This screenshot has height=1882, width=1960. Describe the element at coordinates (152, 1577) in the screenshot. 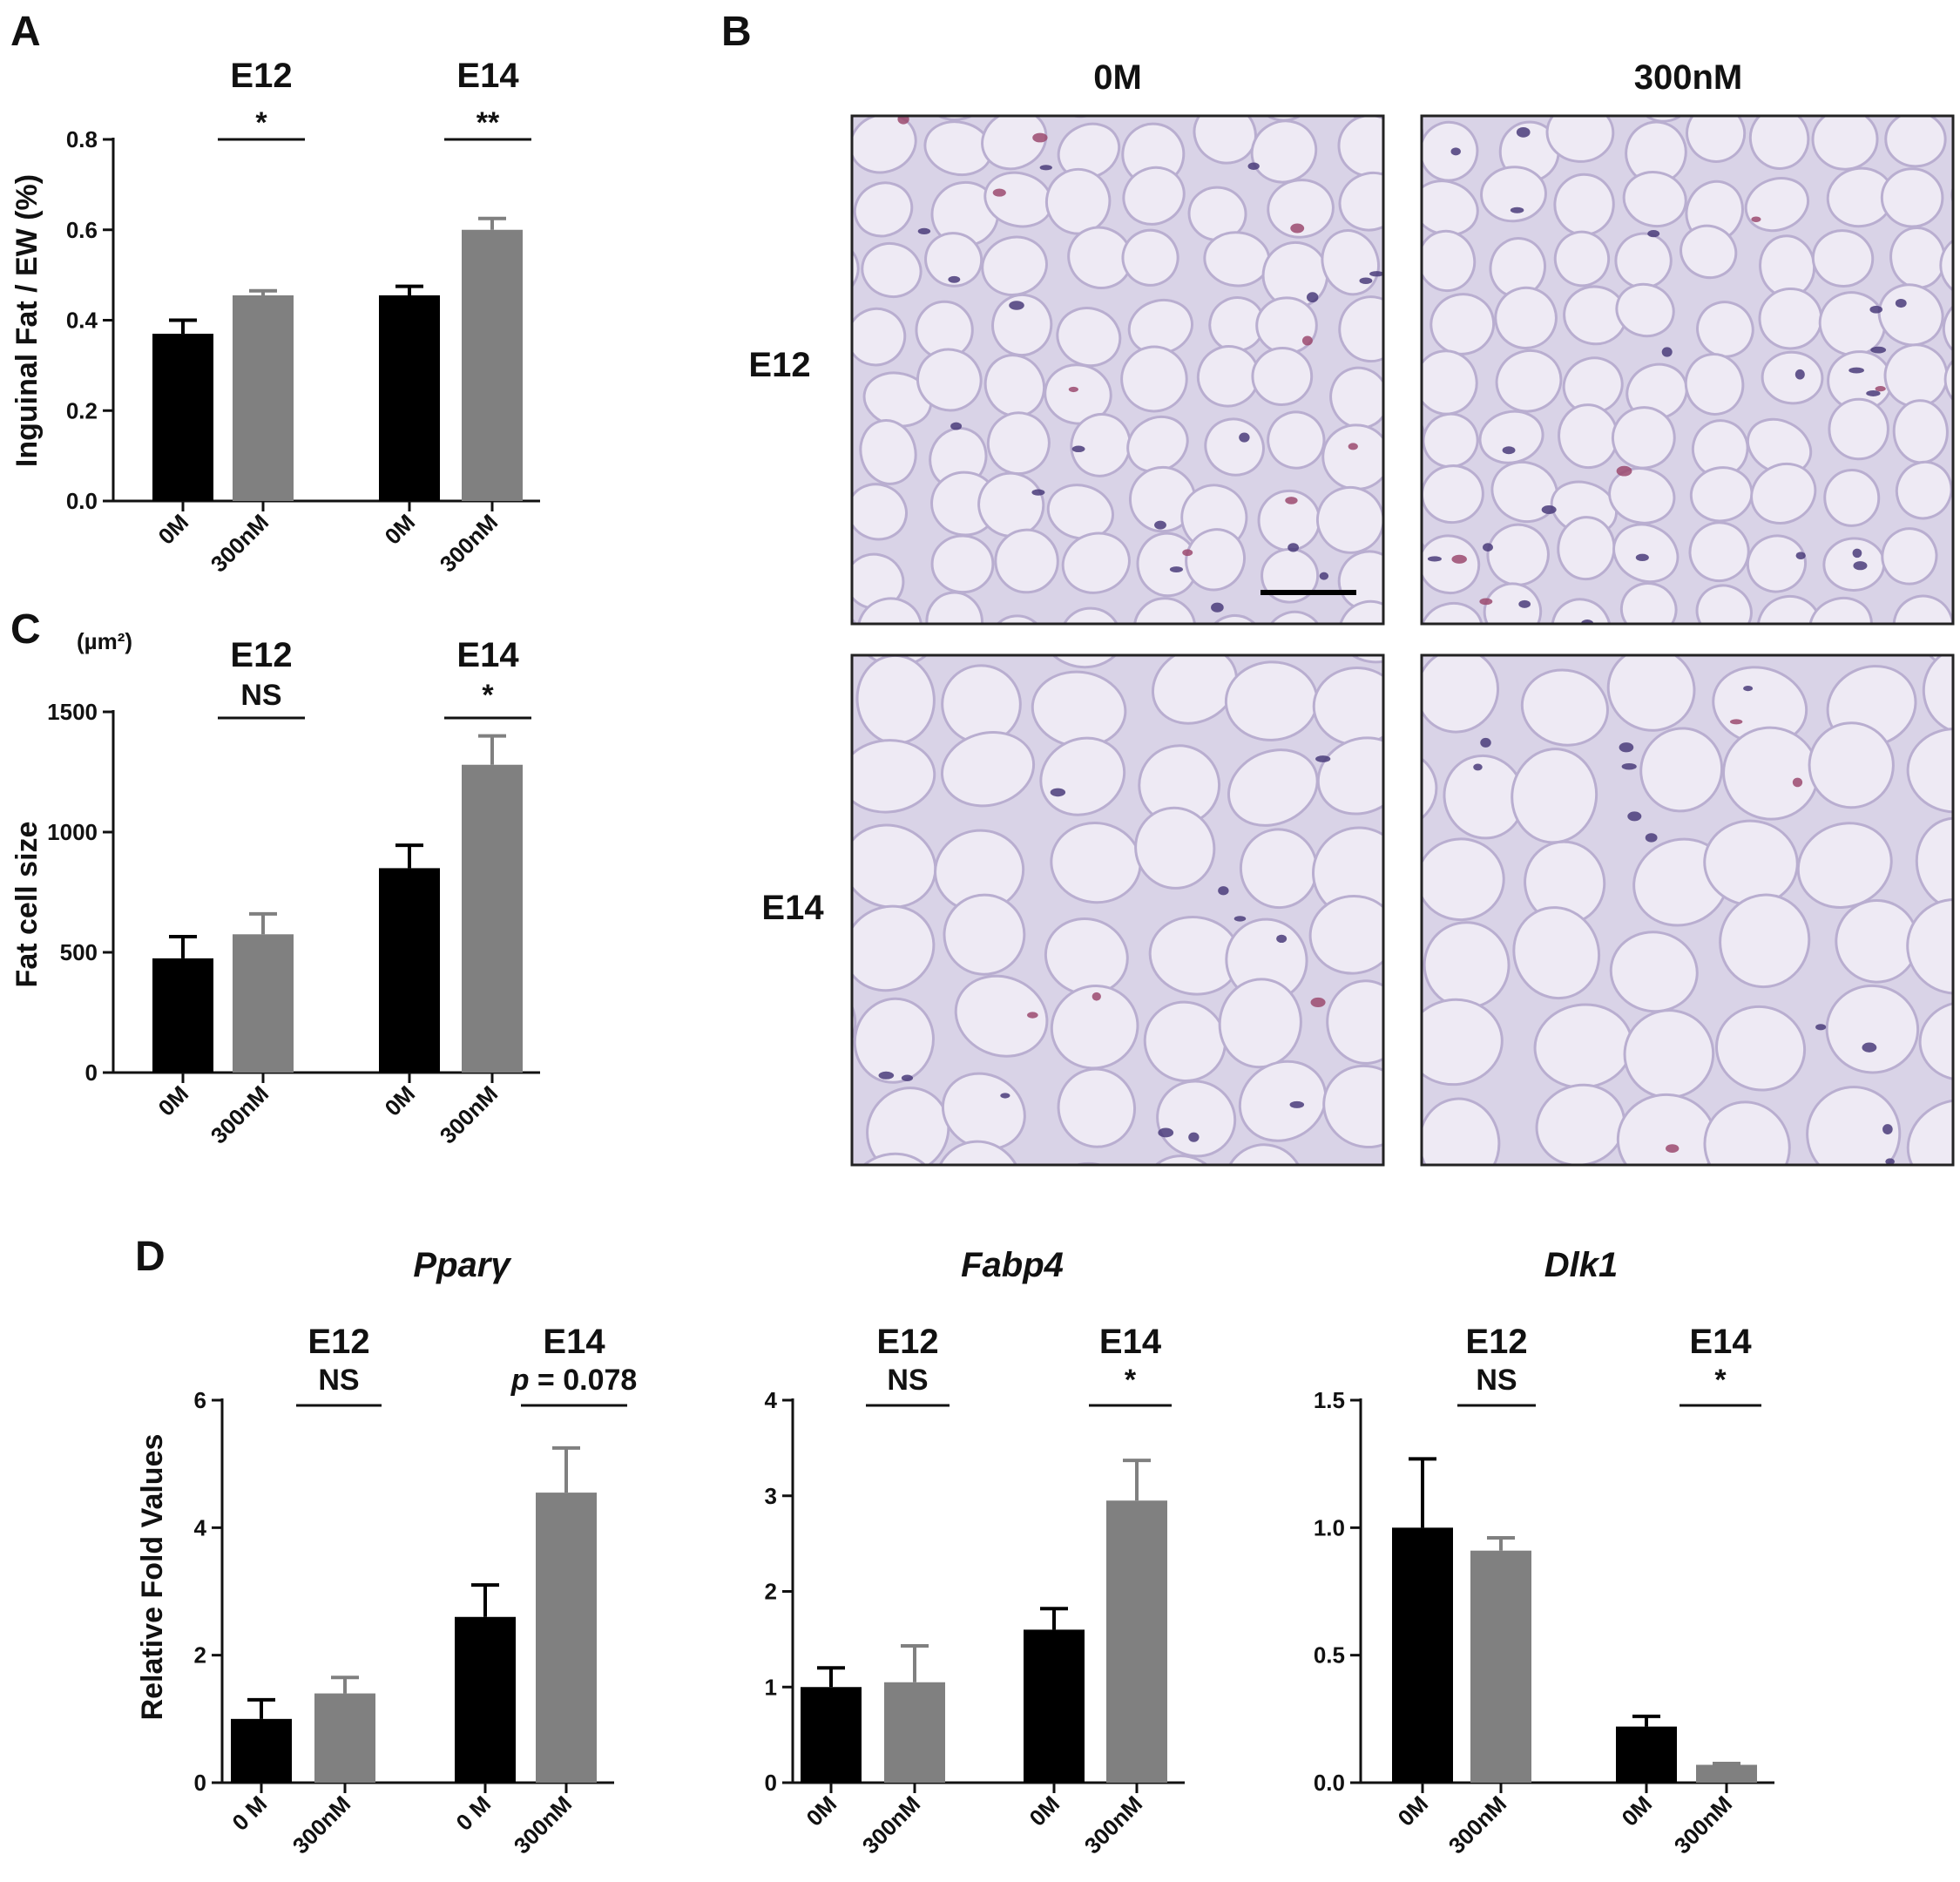

I see `y-axis-label: Relative Fold Values` at that location.